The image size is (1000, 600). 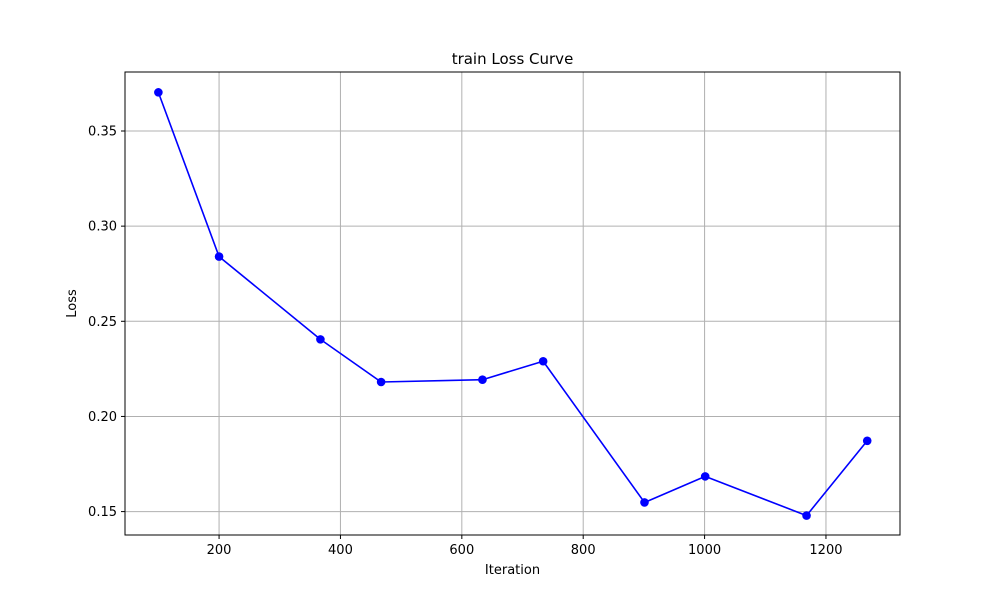 I want to click on y-tick-label: 0.35, so click(x=102, y=131).